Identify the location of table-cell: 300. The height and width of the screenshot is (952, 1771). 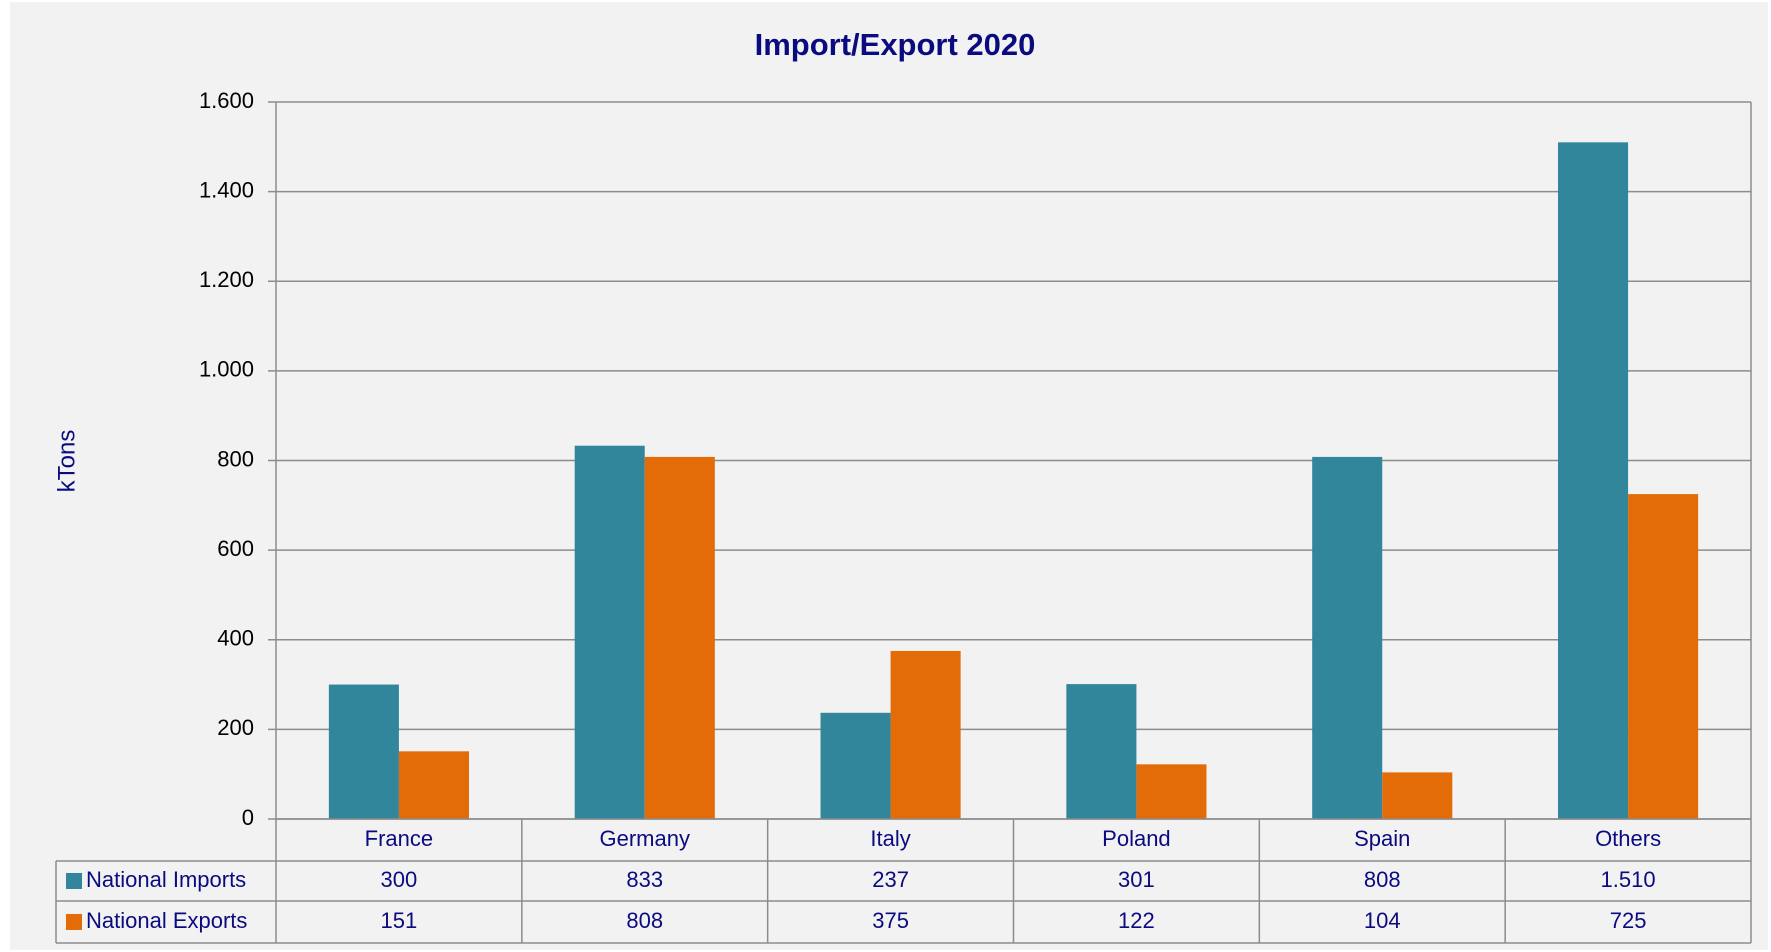
(399, 879).